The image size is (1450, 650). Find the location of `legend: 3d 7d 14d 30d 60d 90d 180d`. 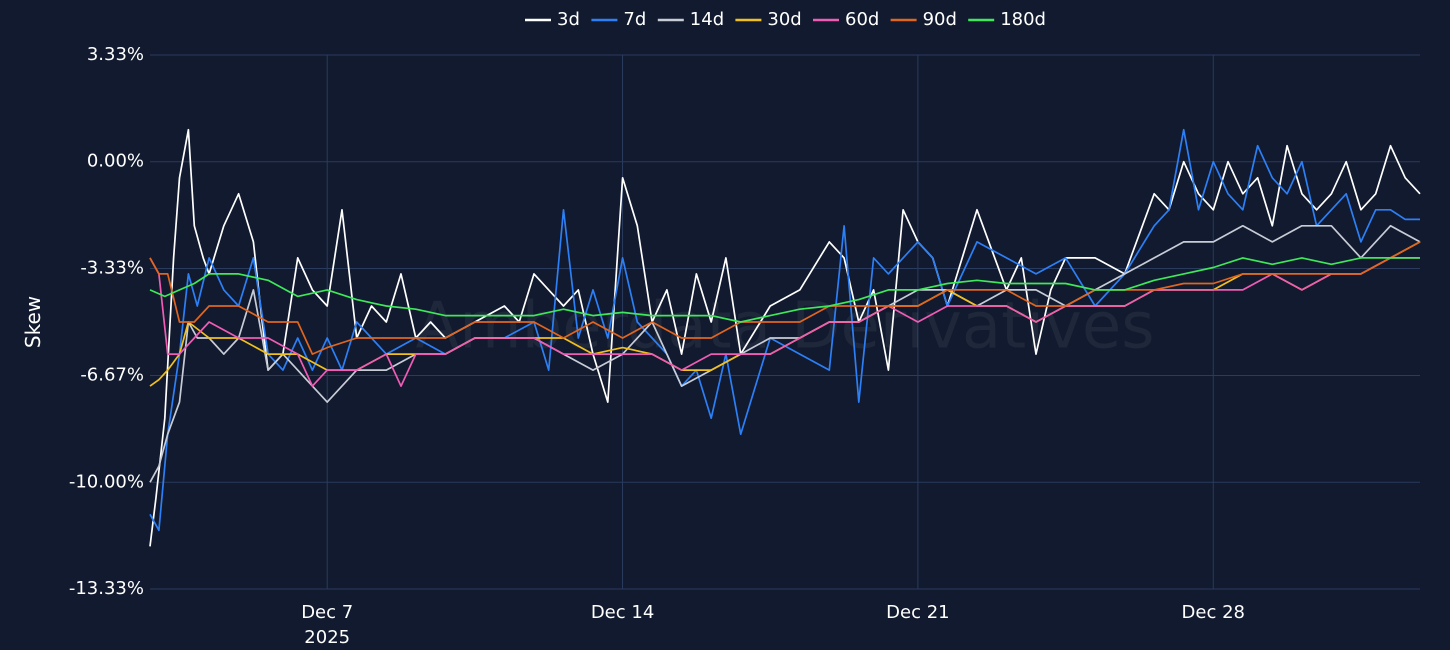

legend: 3d 7d 14d 30d 60d 90d 180d is located at coordinates (785, 19).